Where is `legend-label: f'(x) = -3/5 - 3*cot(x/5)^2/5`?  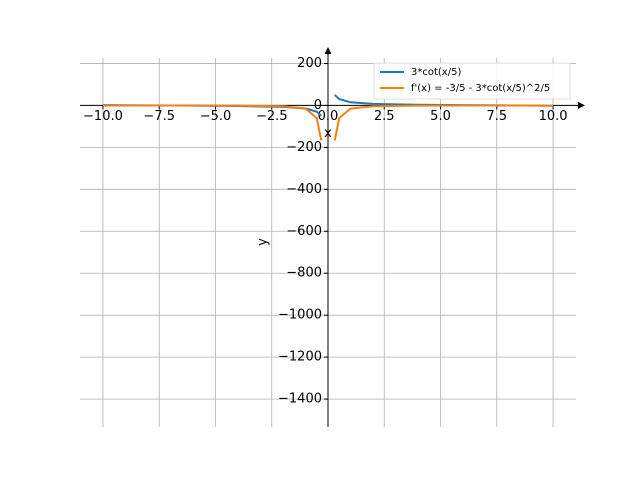 legend-label: f'(x) = -3/5 - 3*cot(x/5)^2/5 is located at coordinates (480, 88).